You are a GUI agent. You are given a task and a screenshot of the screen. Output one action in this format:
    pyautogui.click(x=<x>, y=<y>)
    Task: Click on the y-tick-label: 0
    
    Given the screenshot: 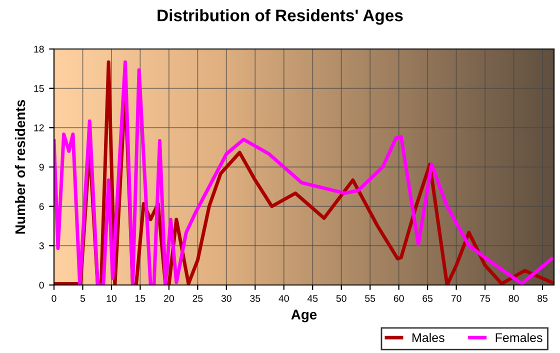 What is the action you would take?
    pyautogui.click(x=41, y=285)
    